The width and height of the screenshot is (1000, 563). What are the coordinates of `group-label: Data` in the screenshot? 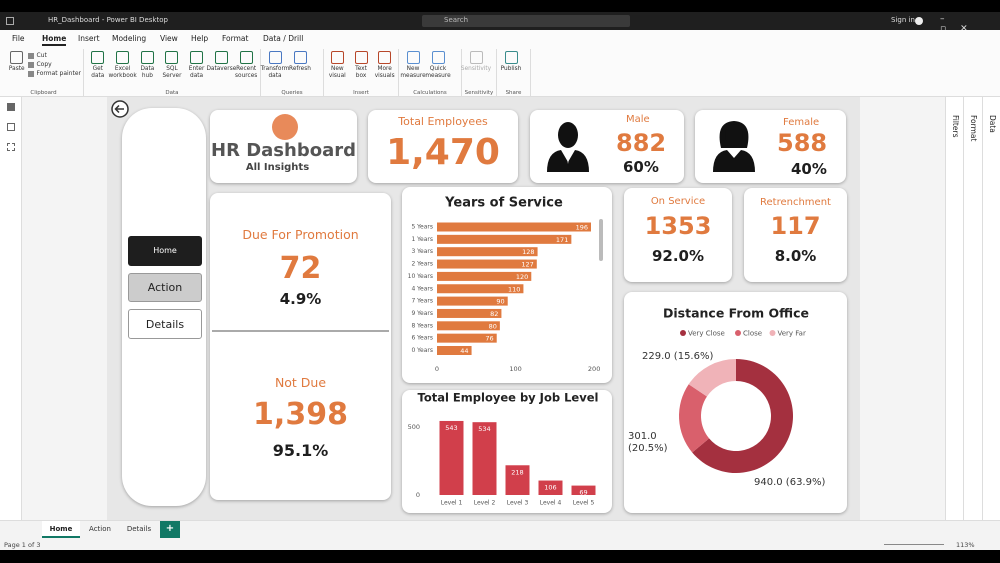 It's located at (172, 93).